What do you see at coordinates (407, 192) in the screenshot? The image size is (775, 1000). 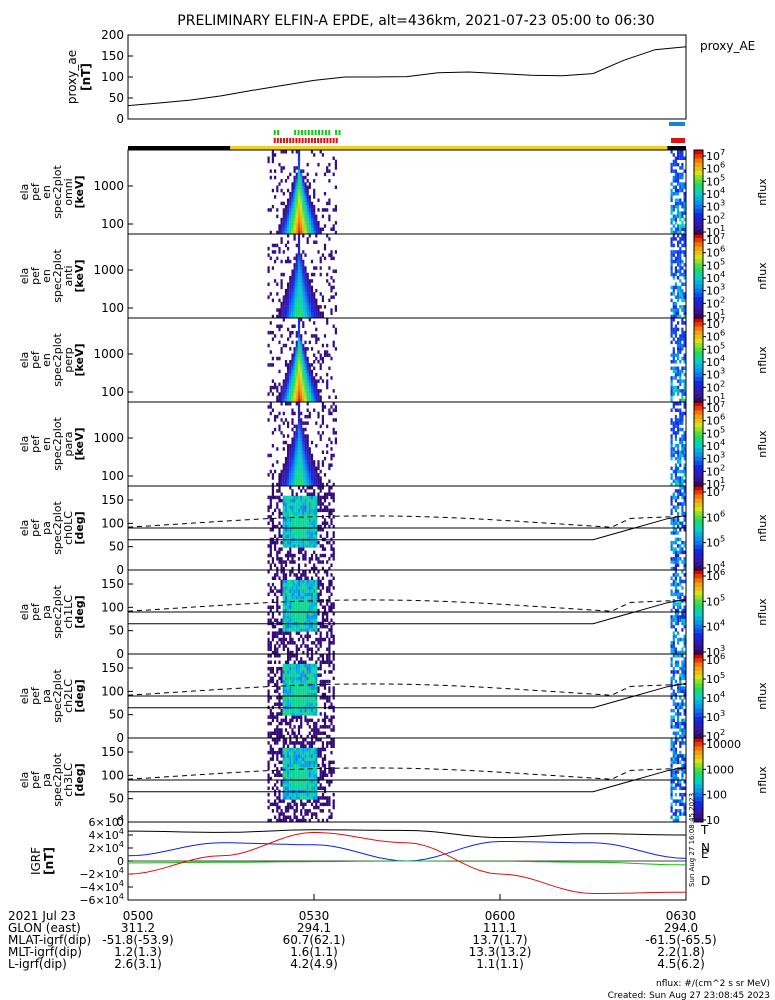 I see `panel-bg` at bounding box center [407, 192].